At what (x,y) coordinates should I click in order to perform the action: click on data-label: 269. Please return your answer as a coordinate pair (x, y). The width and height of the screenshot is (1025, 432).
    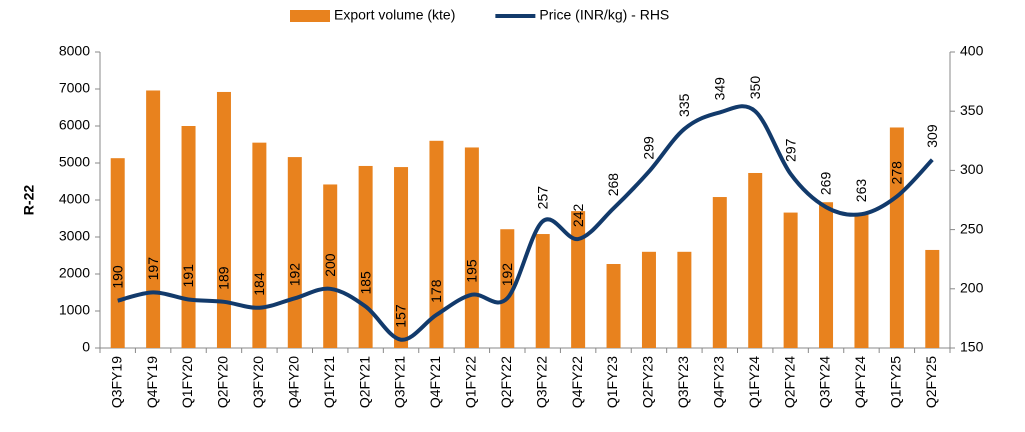
    Looking at the image, I should click on (826, 184).